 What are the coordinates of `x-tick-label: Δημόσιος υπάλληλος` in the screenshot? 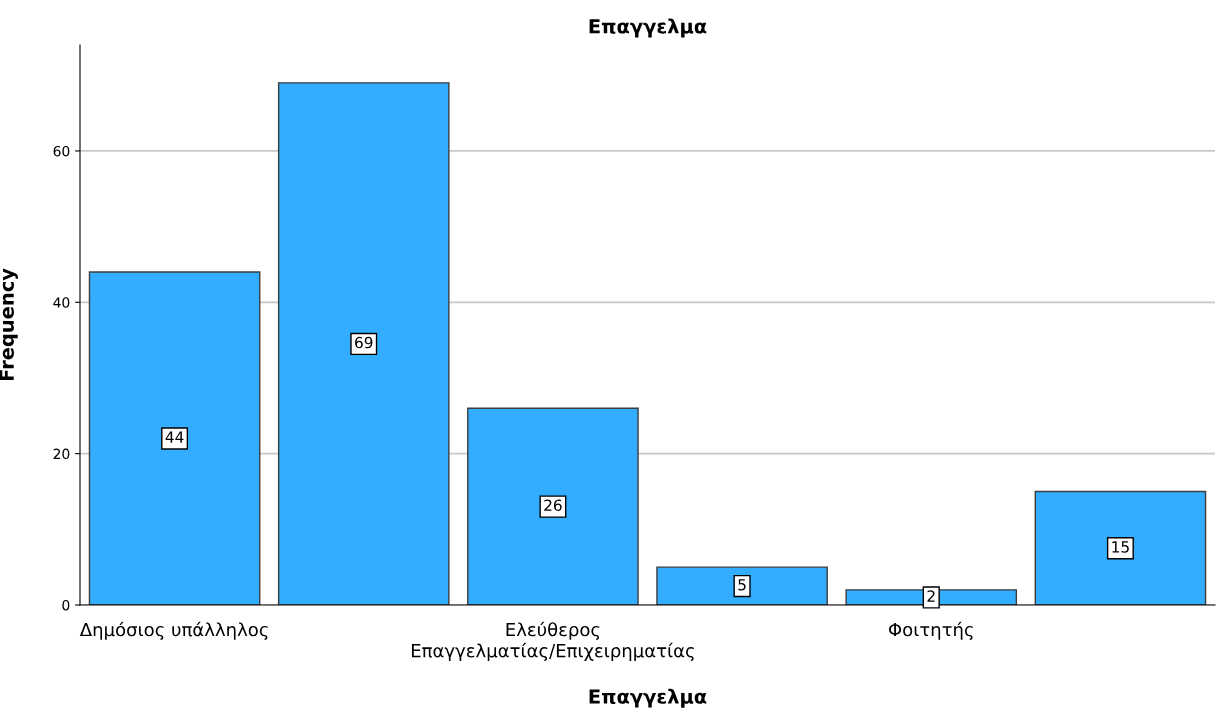 It's located at (173, 630).